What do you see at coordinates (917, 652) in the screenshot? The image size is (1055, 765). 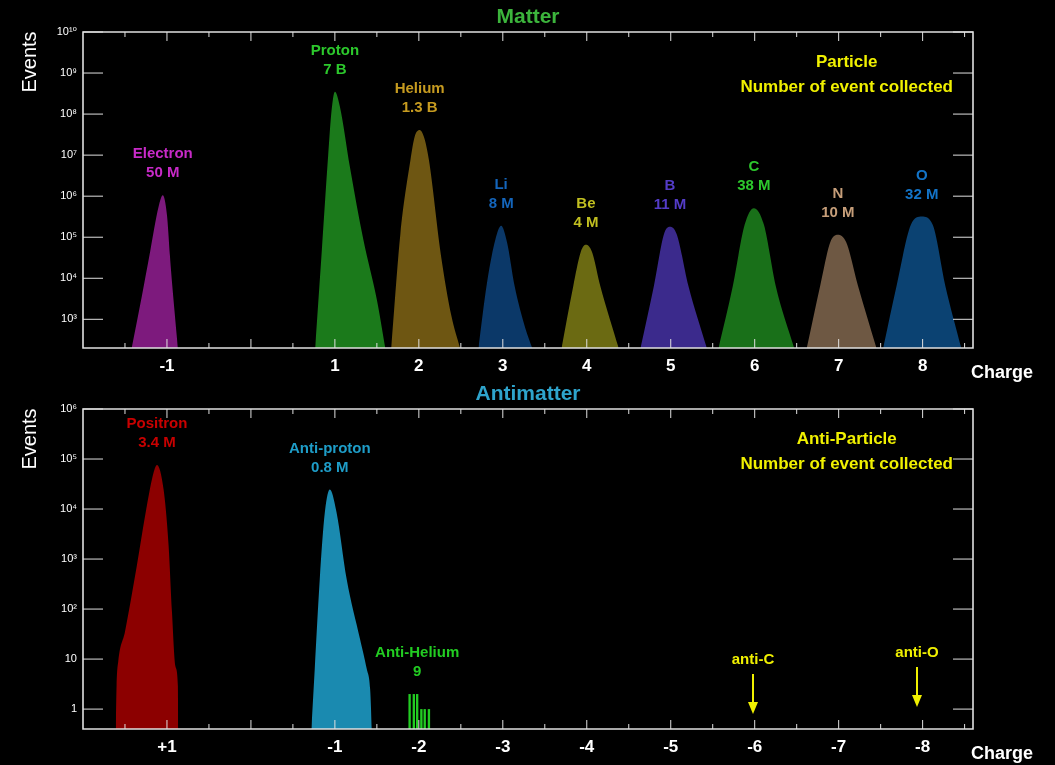 I see `annotation: anti-O` at bounding box center [917, 652].